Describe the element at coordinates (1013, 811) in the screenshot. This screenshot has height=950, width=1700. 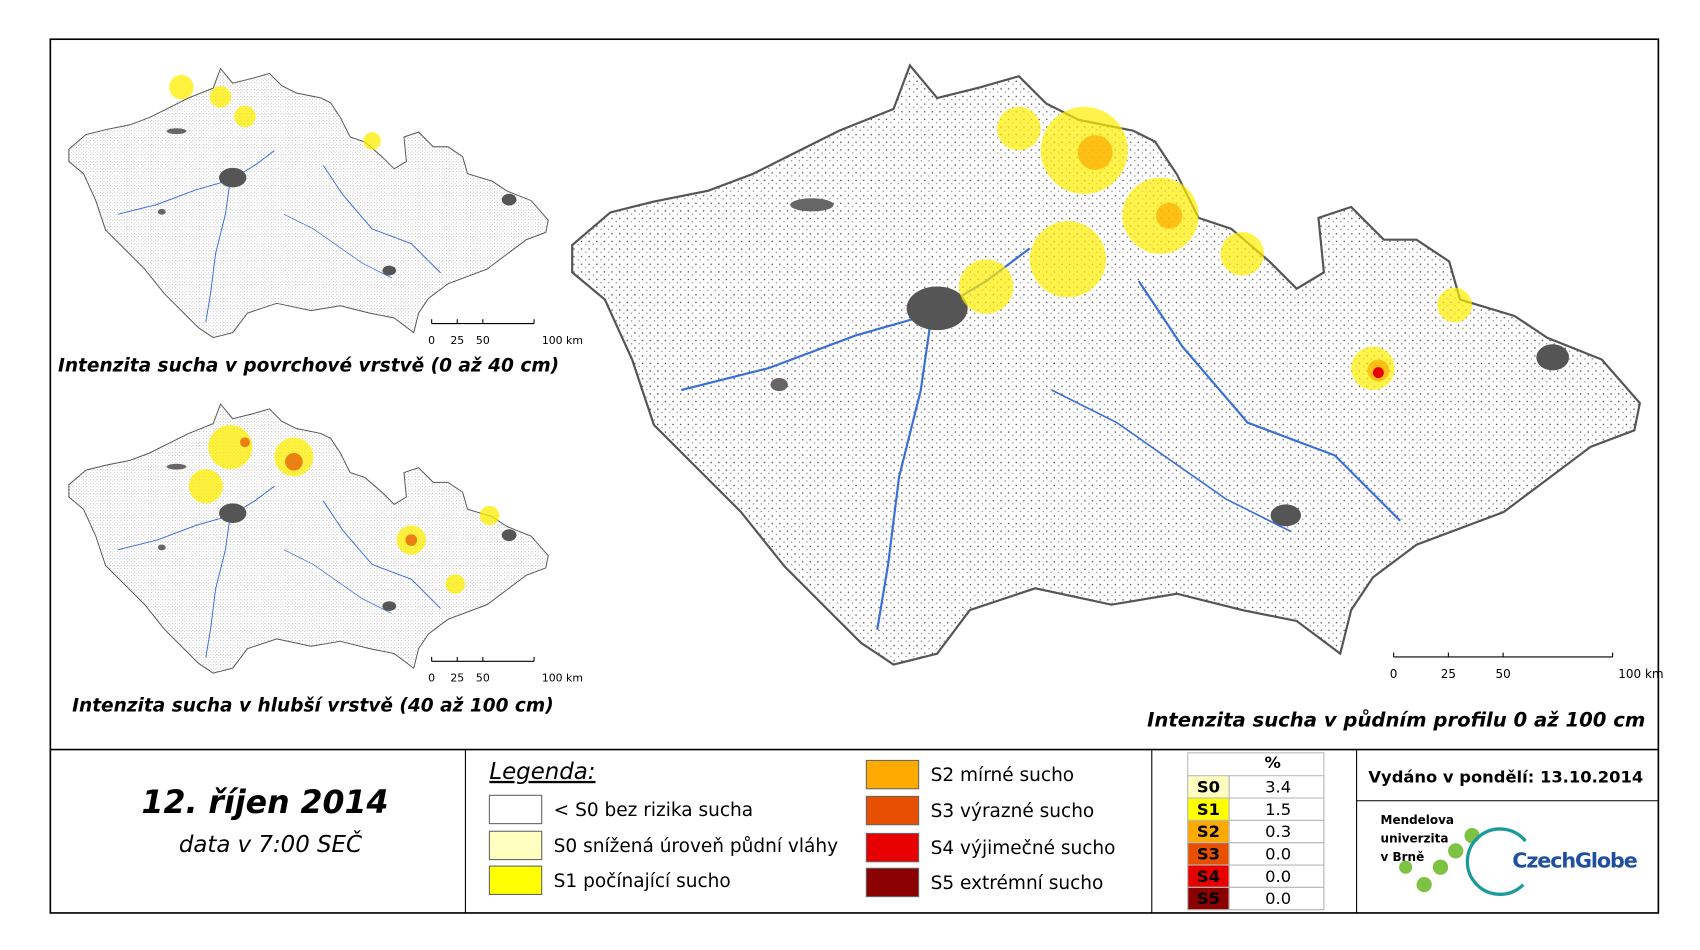
I see `legend-label: S3 výrazné sucho` at that location.